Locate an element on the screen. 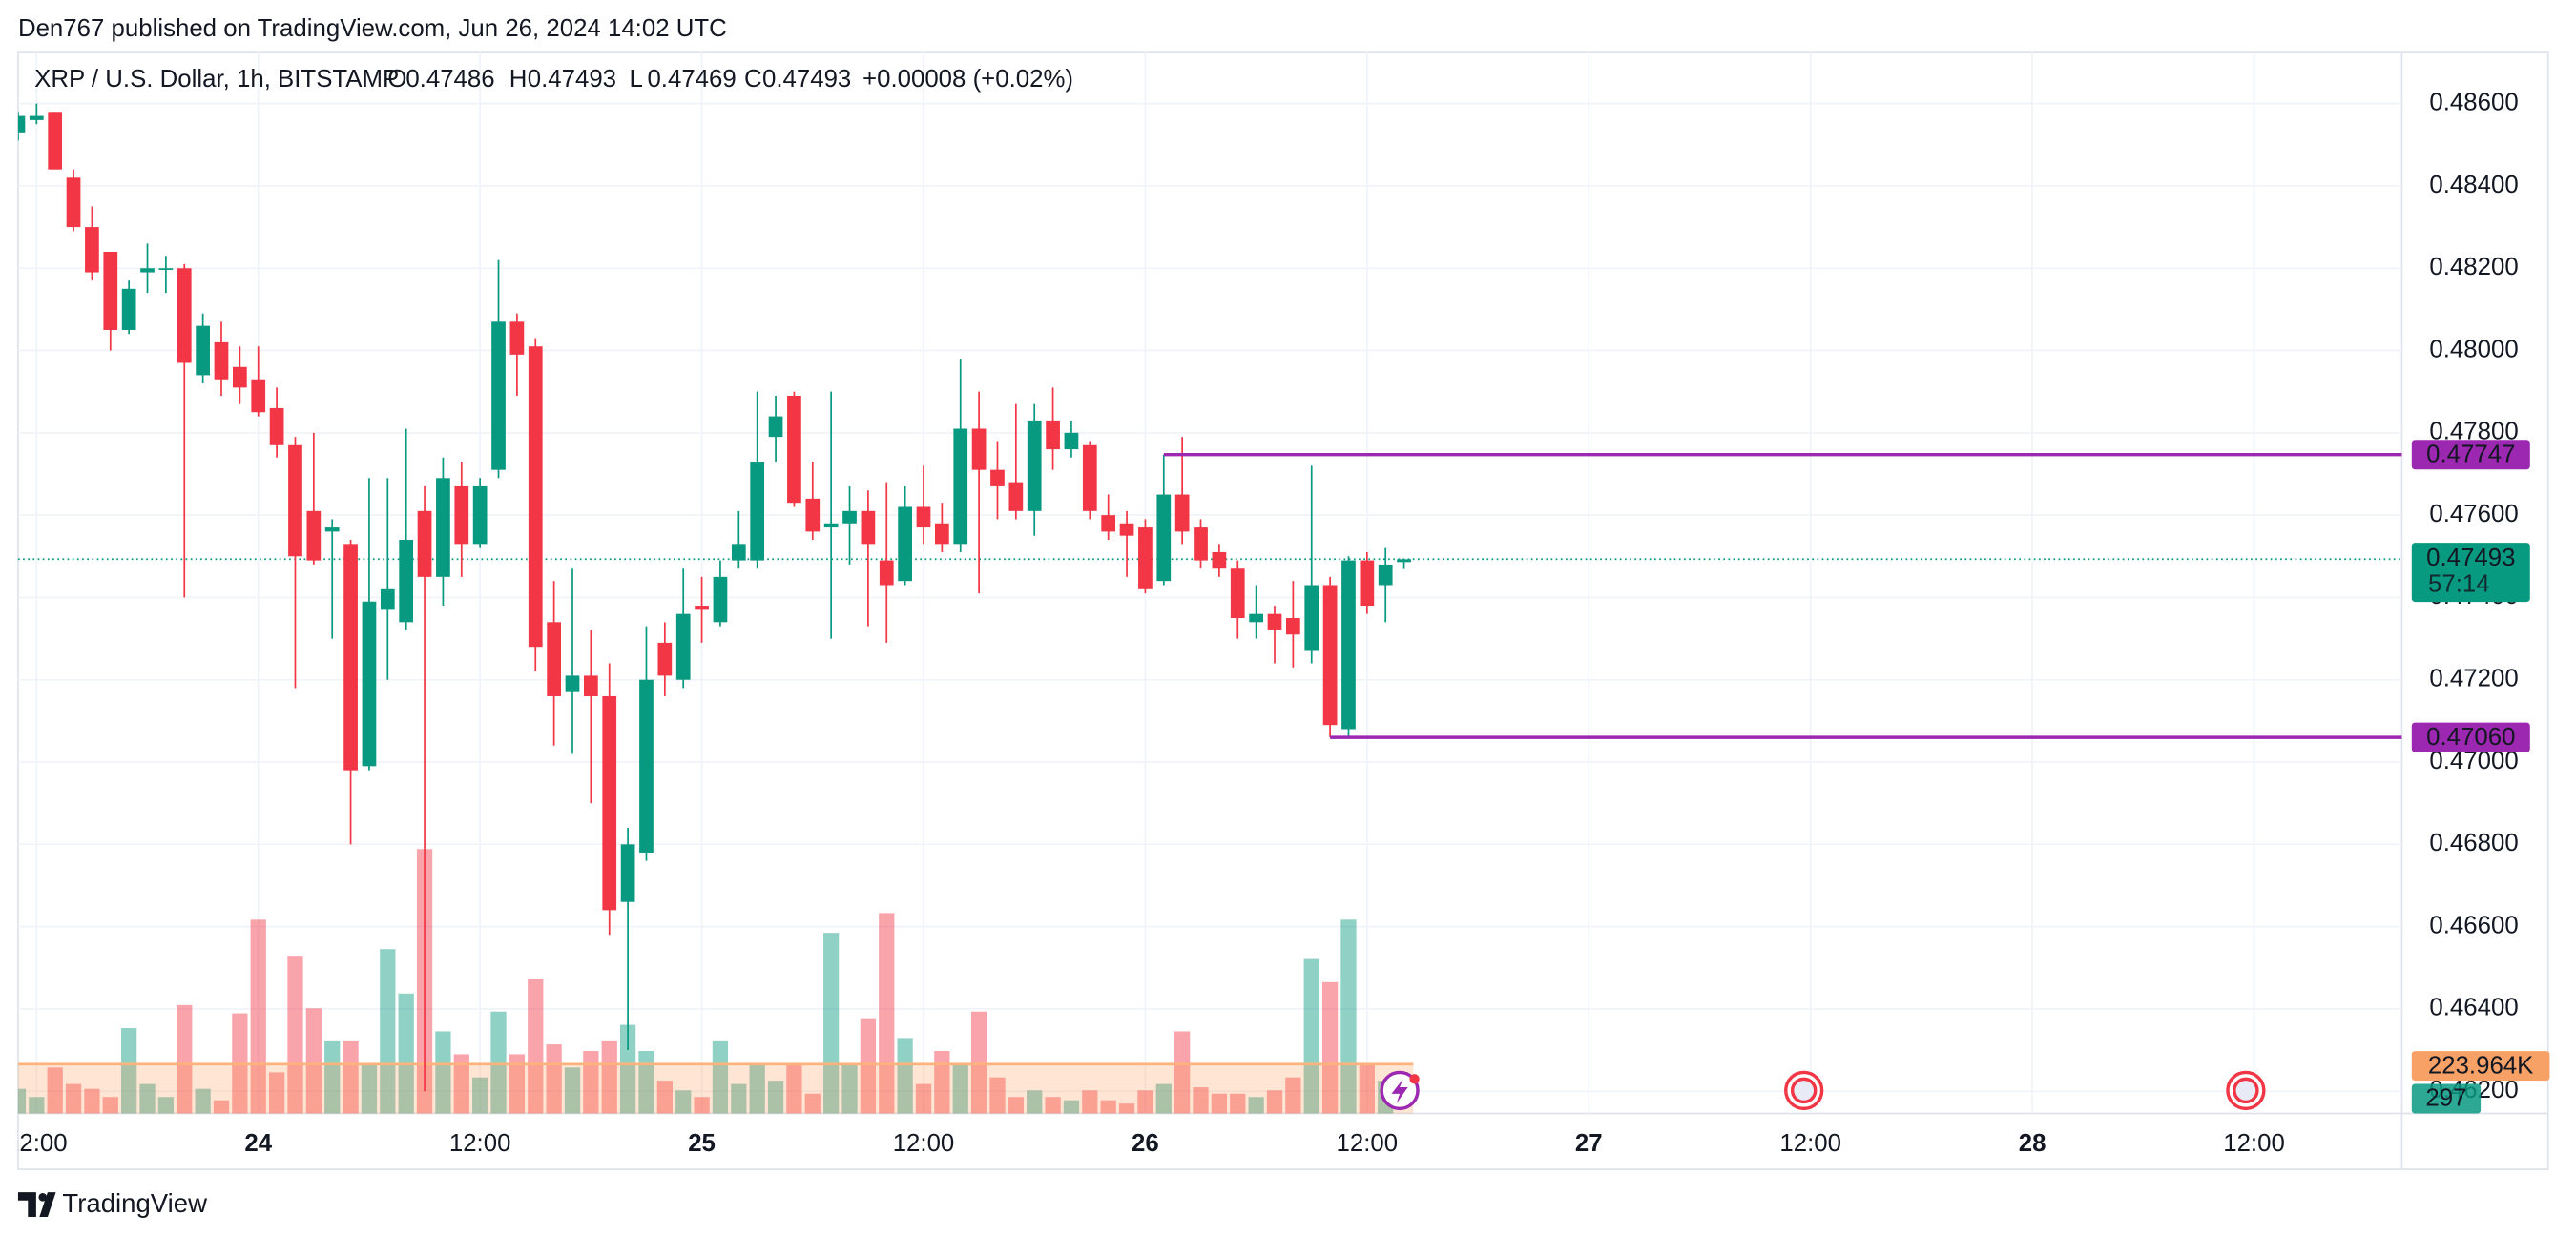 The image size is (2576, 1236). y-tick-label: 0.48400 is located at coordinates (2473, 185).